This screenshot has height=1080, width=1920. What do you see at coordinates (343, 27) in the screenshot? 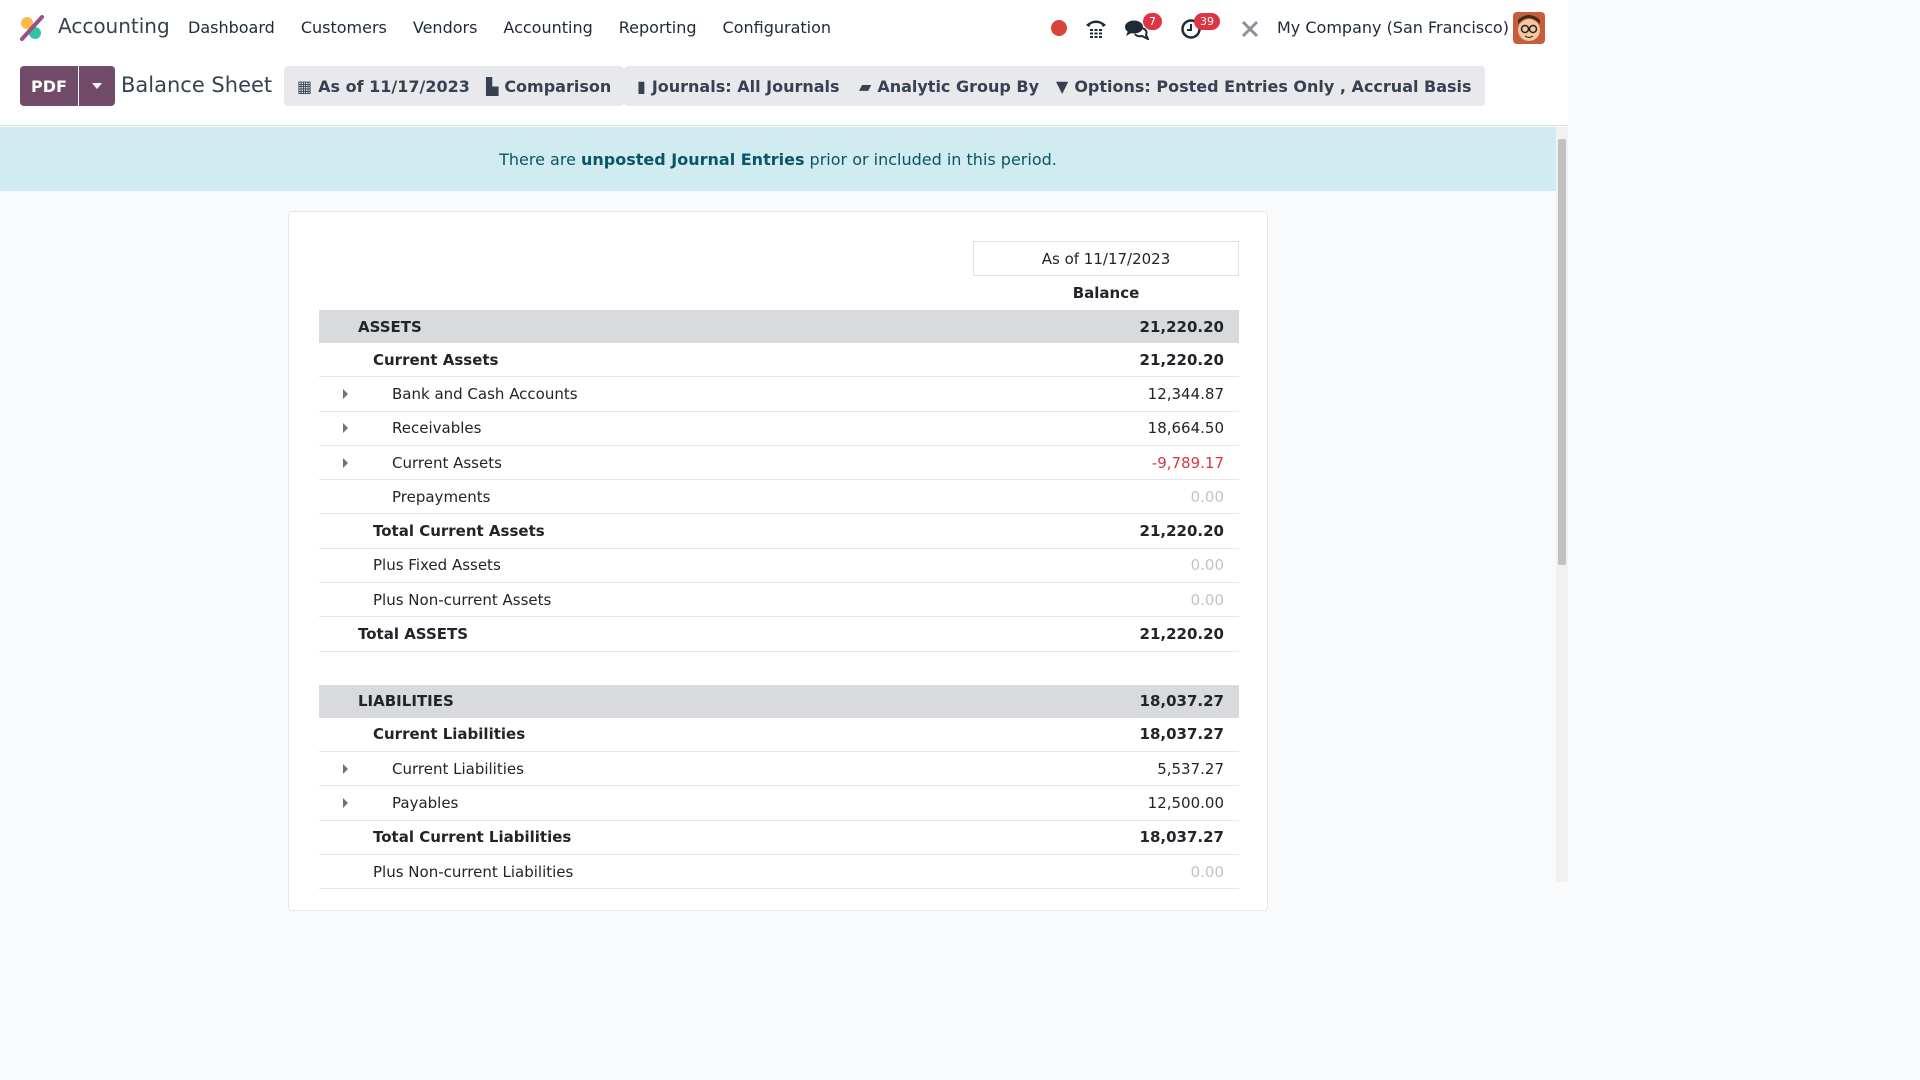
I see `menu-customers: Customers` at bounding box center [343, 27].